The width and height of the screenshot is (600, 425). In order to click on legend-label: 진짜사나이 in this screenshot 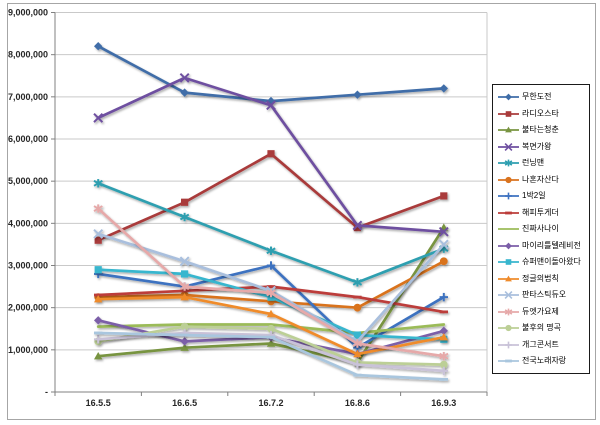, I will do `click(540, 228)`.